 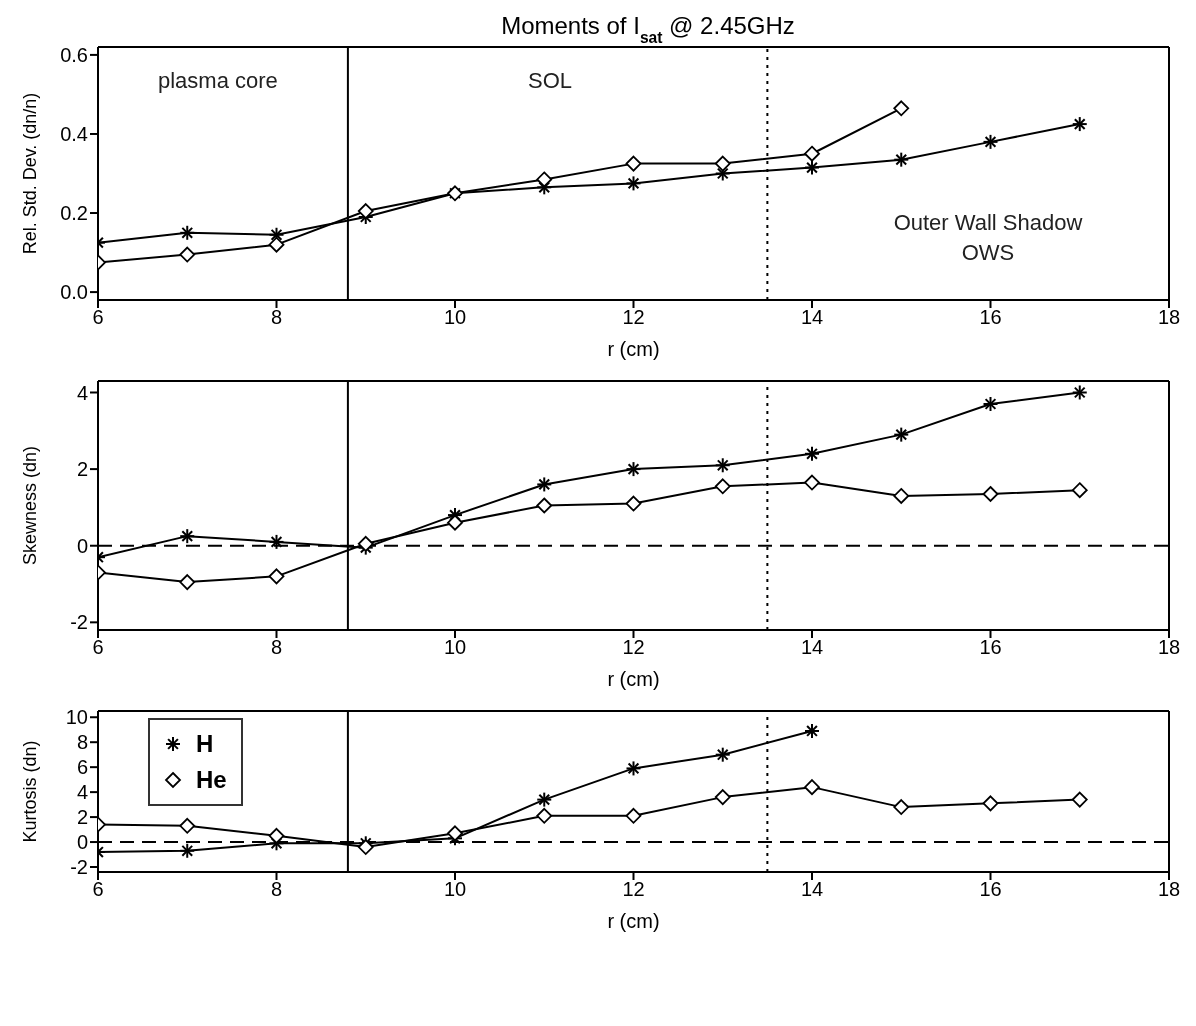 What do you see at coordinates (82, 767) in the screenshot?
I see `y-tick-label: 6` at bounding box center [82, 767].